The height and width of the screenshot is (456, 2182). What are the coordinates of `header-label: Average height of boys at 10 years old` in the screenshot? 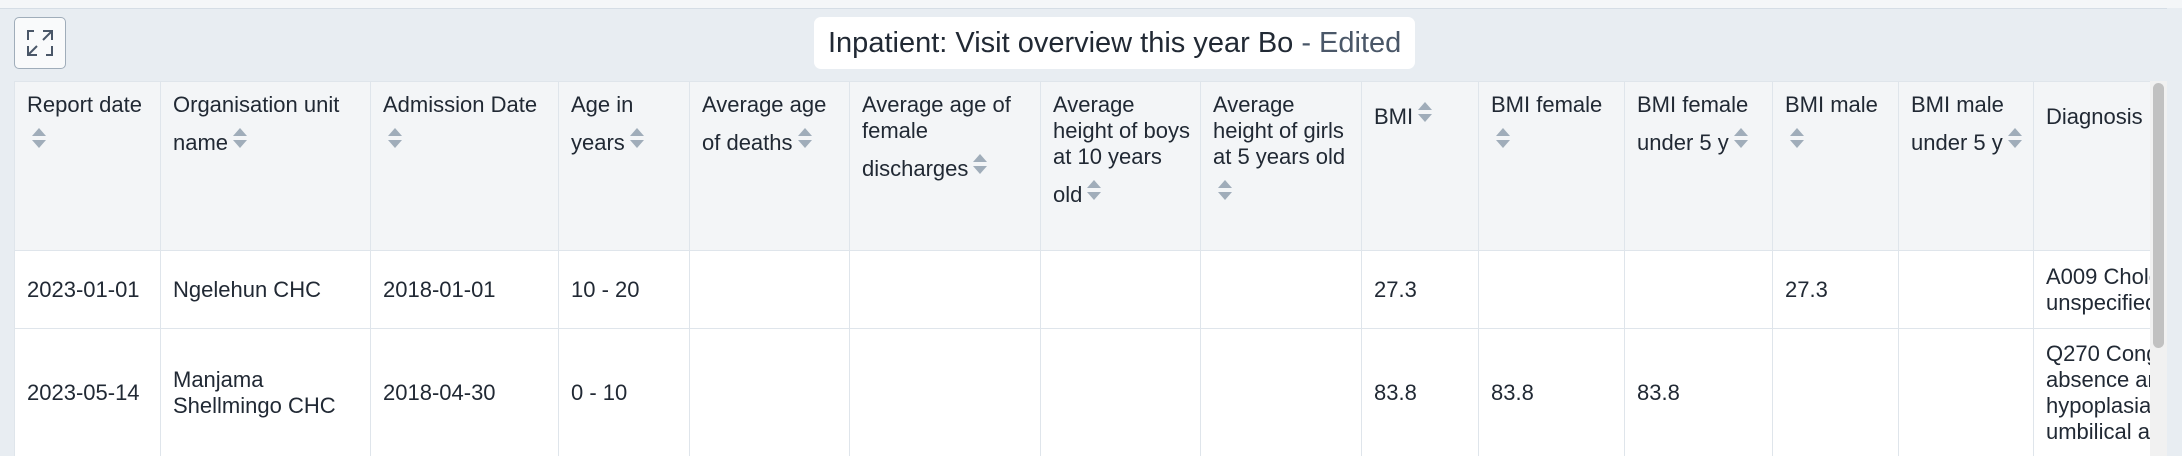 It's located at (1121, 149).